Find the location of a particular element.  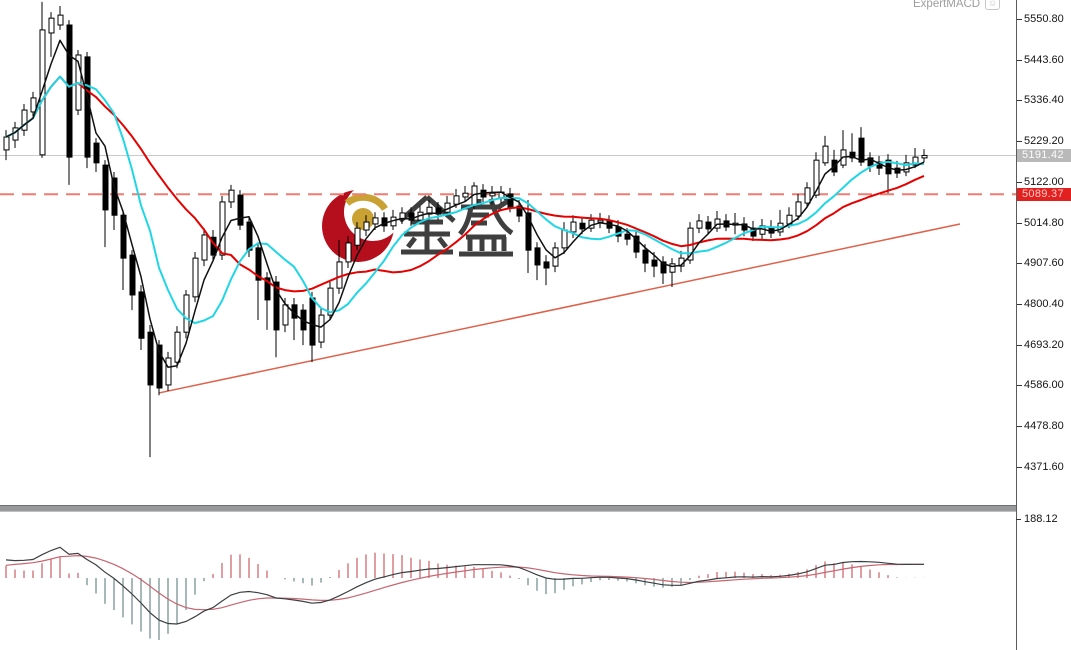

gold-leaf-icon is located at coordinates (366, 202).